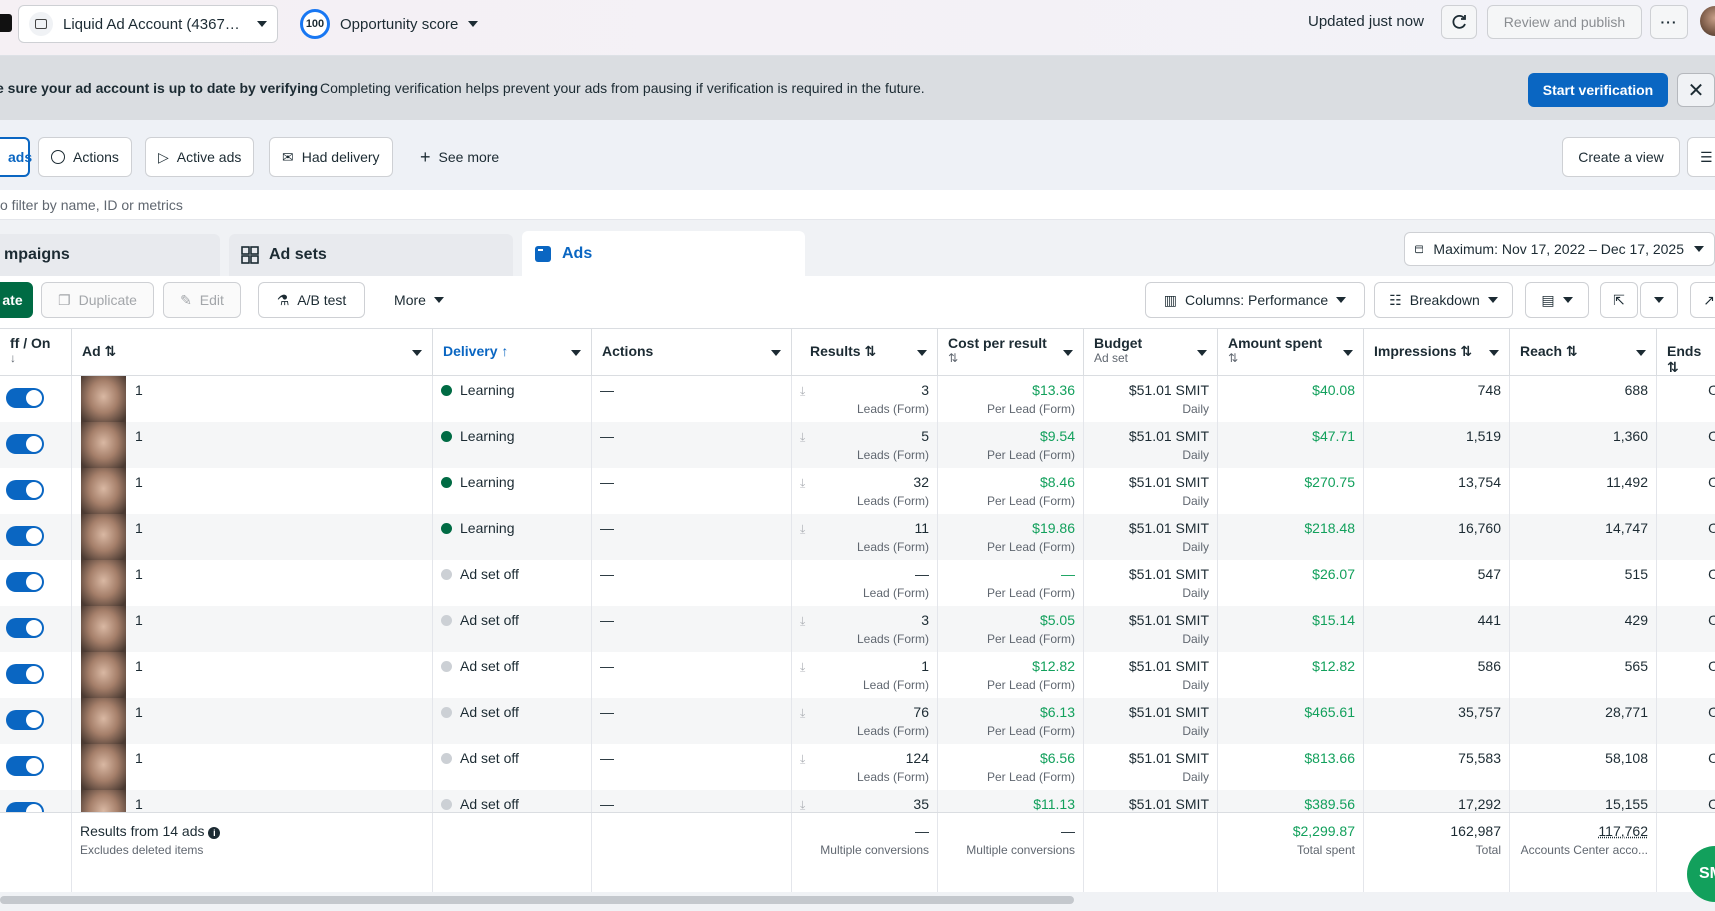  I want to click on tab-campaigns: mpaigns, so click(110, 255).